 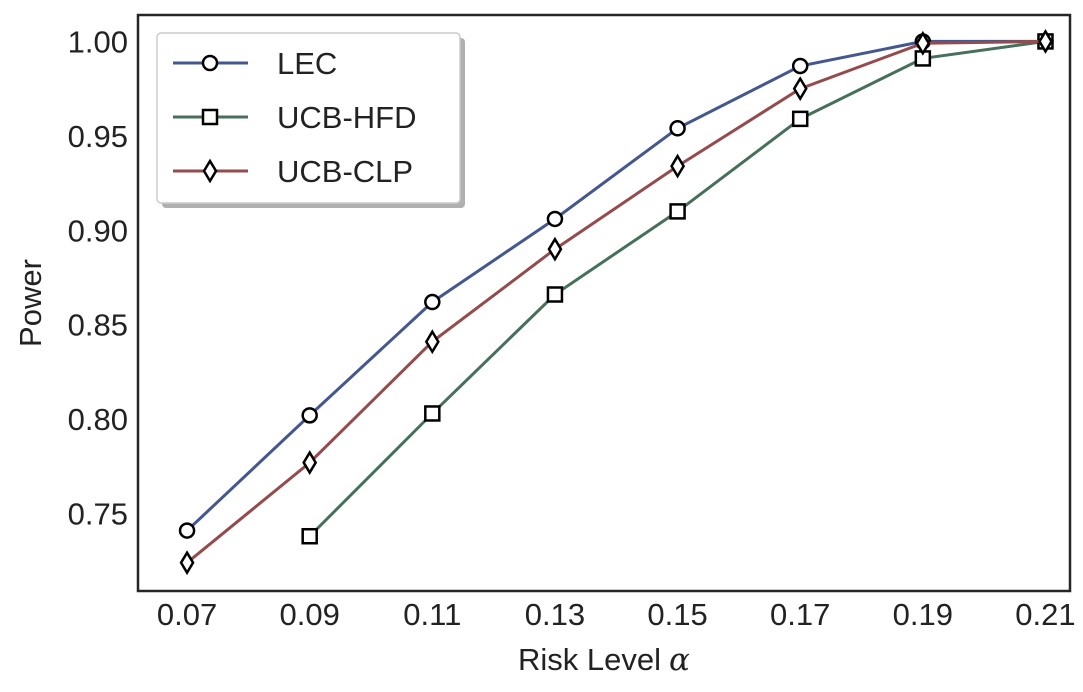 What do you see at coordinates (679, 660) in the screenshot?
I see `x-axis-label-symbol: α` at bounding box center [679, 660].